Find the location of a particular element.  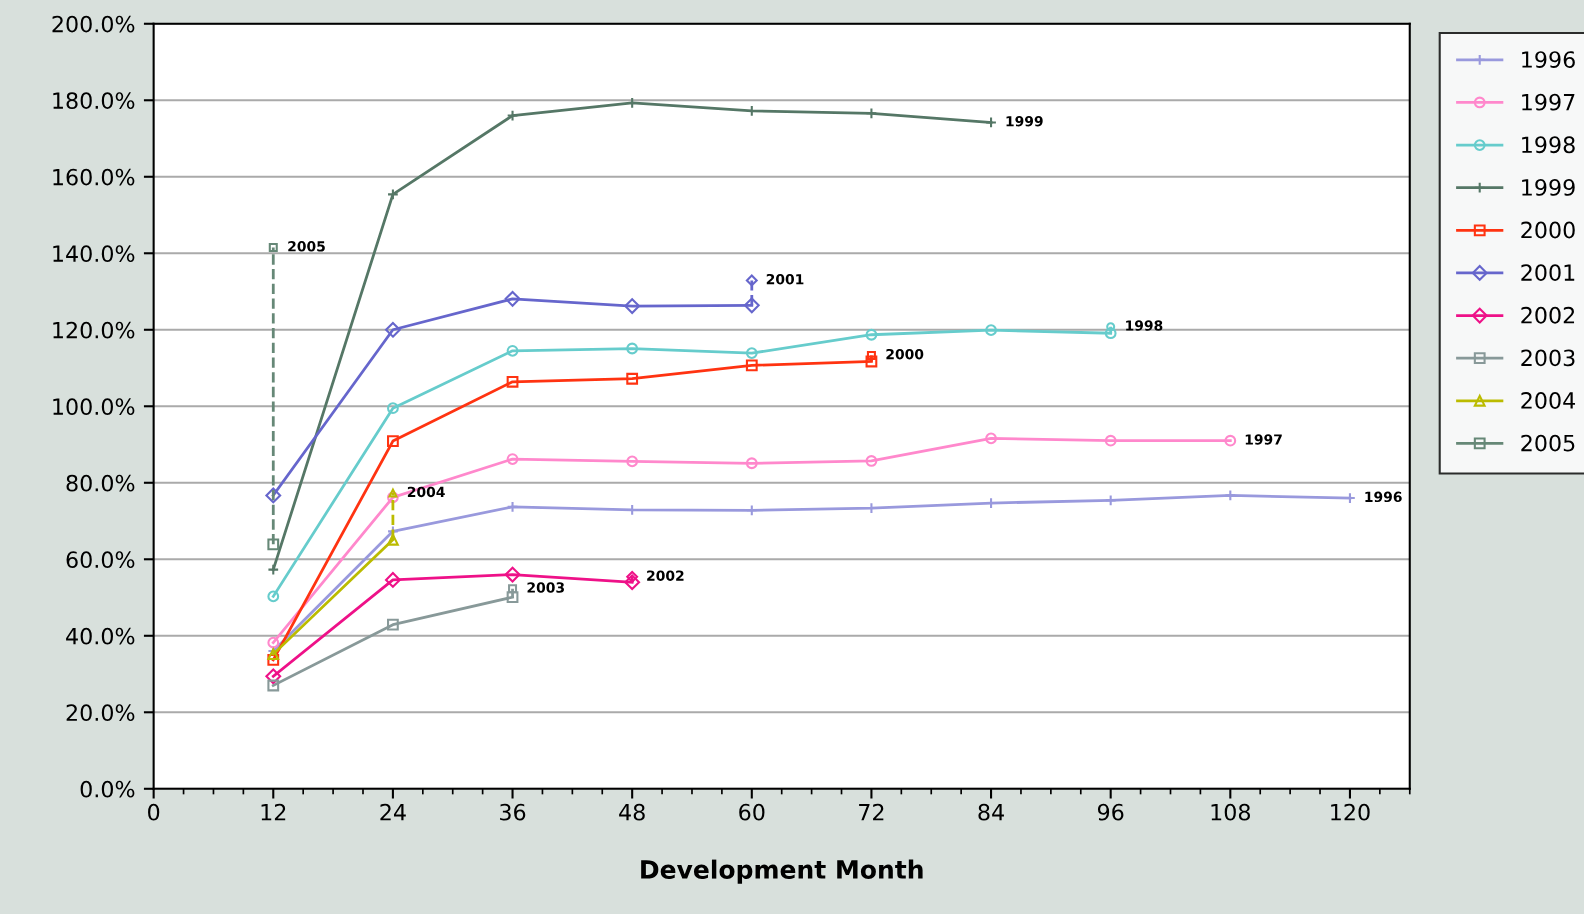

y-tick-label: 0.0% is located at coordinates (107, 789).